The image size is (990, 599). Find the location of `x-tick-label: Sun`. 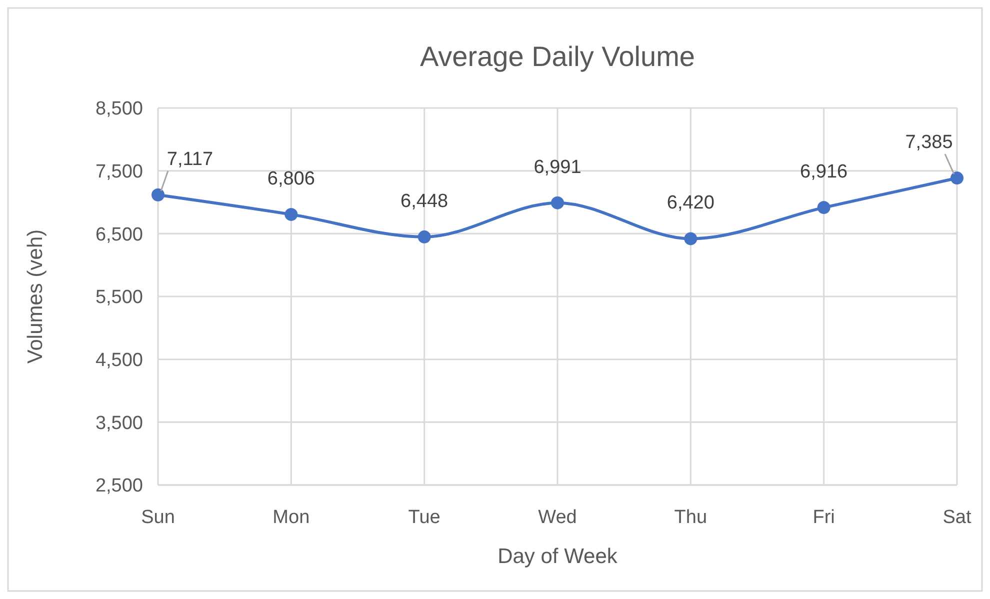

x-tick-label: Sun is located at coordinates (158, 517).